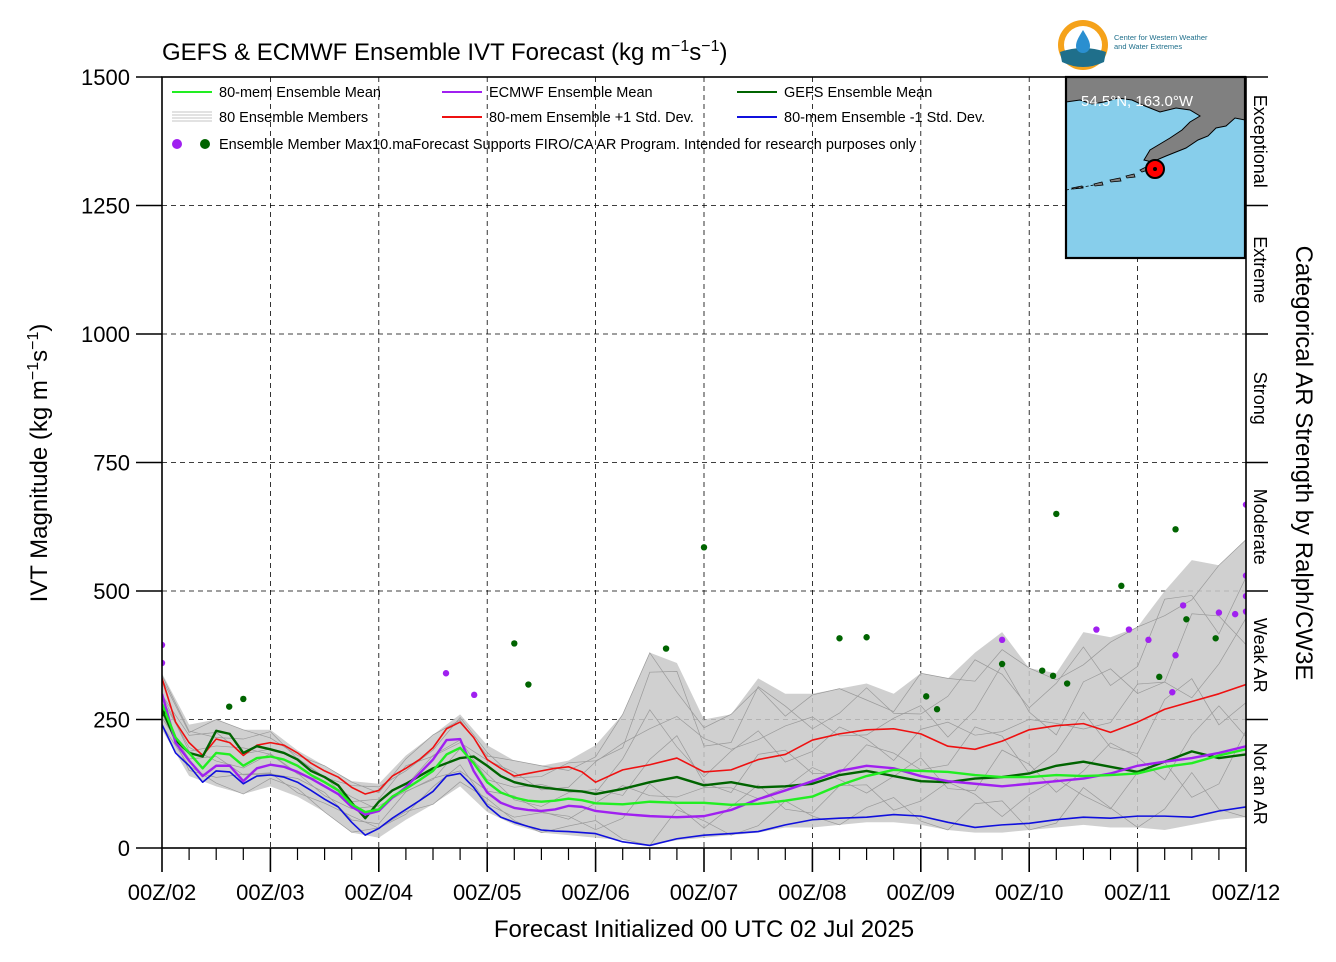  I want to click on x-tick-label: 00Z/10, so click(1029, 892).